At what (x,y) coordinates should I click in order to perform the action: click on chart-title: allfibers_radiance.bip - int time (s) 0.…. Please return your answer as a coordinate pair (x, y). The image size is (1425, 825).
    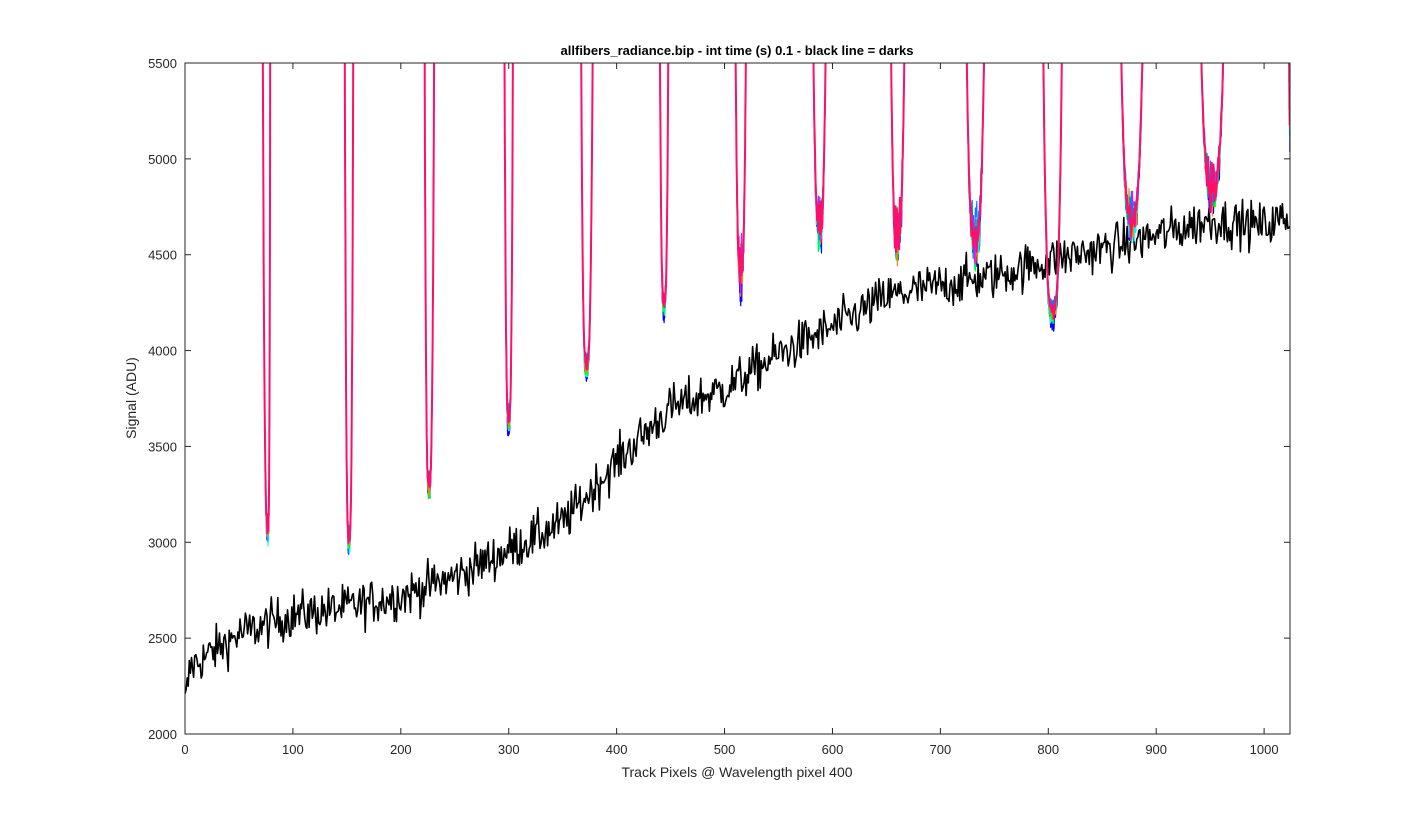
    Looking at the image, I should click on (737, 50).